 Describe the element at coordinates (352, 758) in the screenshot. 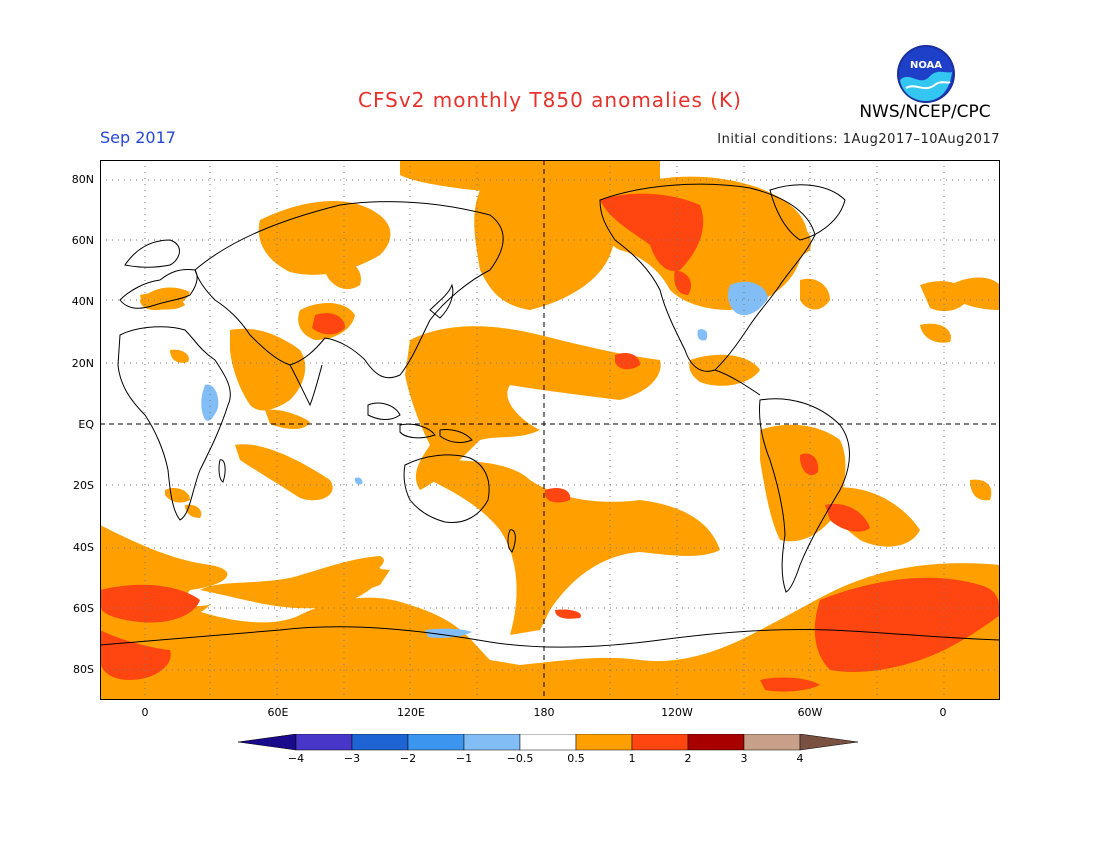

I see `colorbar-label: −3` at that location.